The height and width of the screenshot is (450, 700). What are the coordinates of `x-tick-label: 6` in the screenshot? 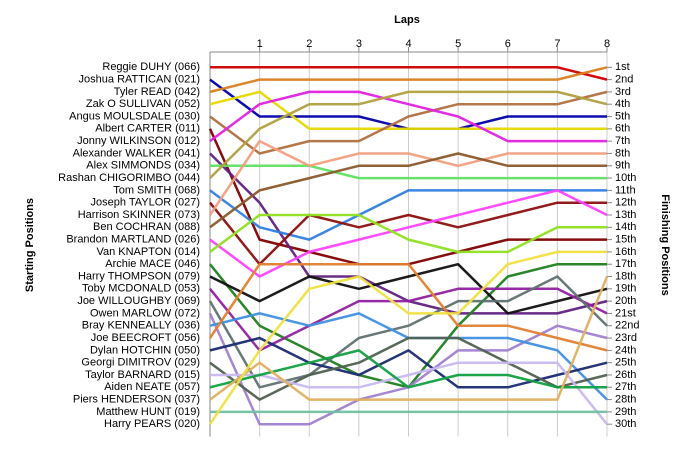 It's located at (508, 44).